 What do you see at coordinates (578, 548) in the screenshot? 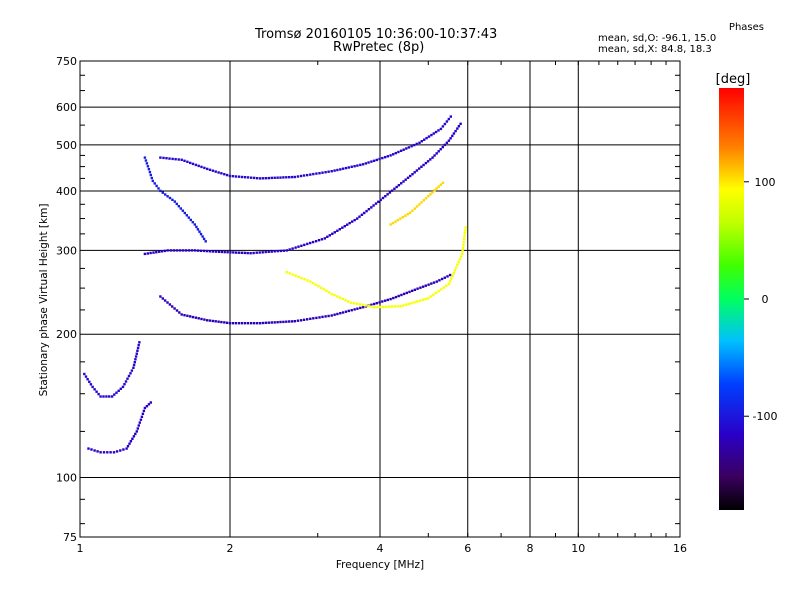
I see `x-tick-label: 10` at bounding box center [578, 548].